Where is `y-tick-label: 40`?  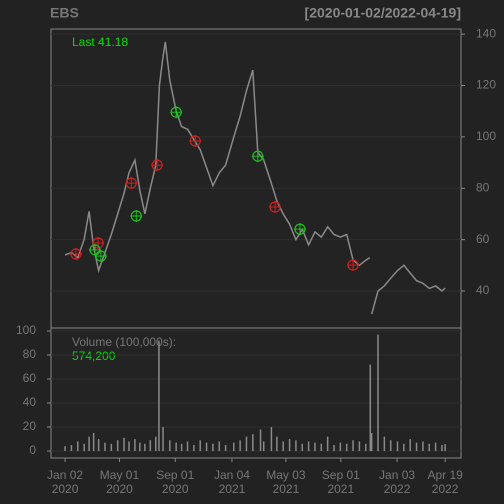
y-tick-label: 40 is located at coordinates (483, 290).